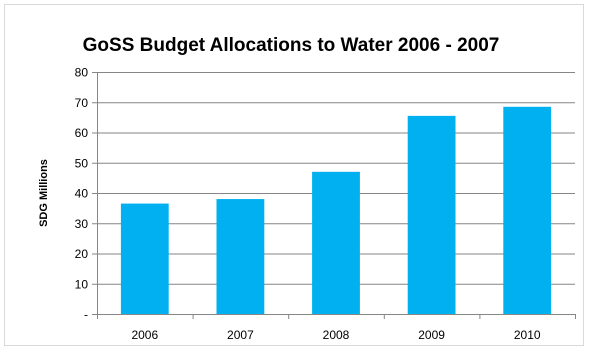 The width and height of the screenshot is (589, 350). What do you see at coordinates (240, 256) in the screenshot?
I see `bar-2007` at bounding box center [240, 256].